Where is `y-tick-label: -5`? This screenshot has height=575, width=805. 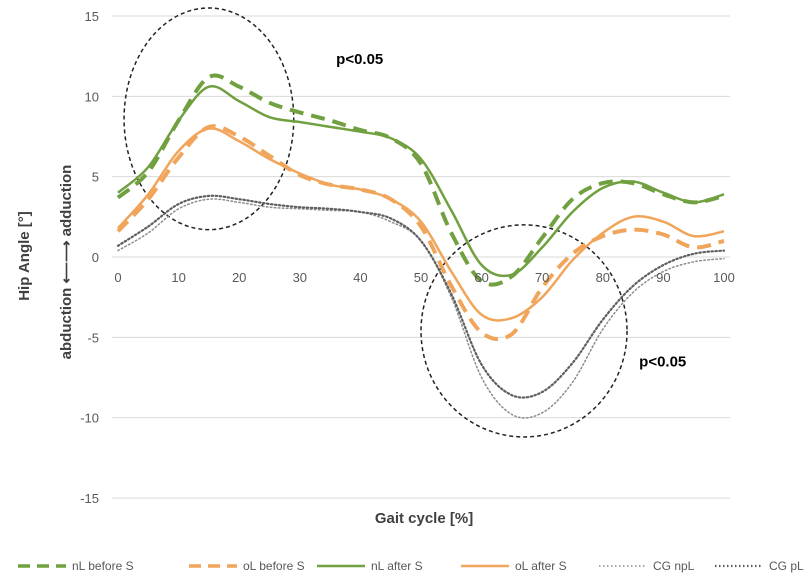
y-tick-label: -5 is located at coordinates (93, 337).